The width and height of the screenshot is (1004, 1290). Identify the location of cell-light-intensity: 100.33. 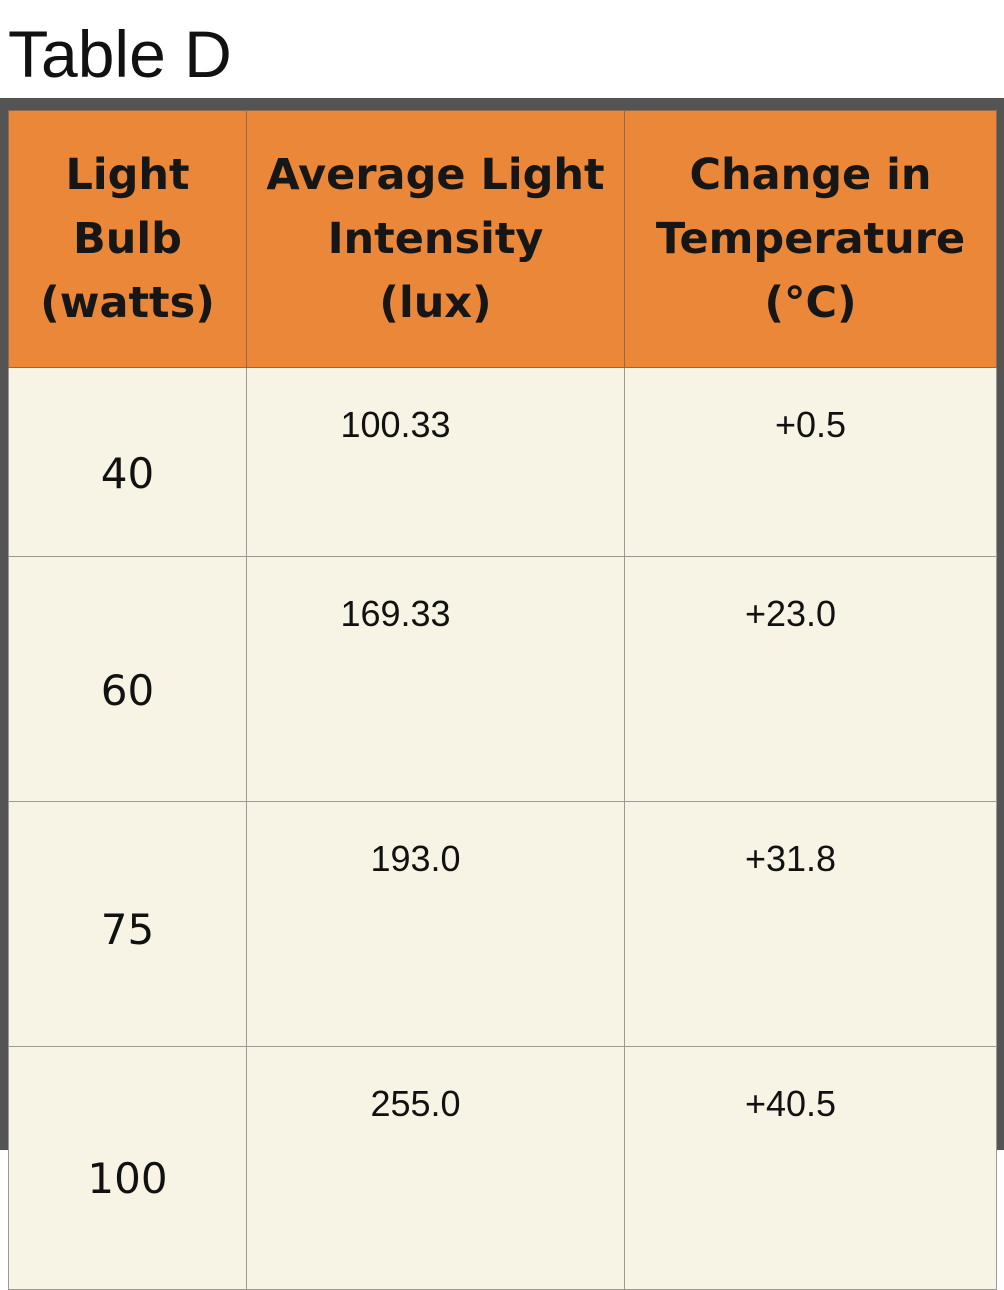
(435, 462).